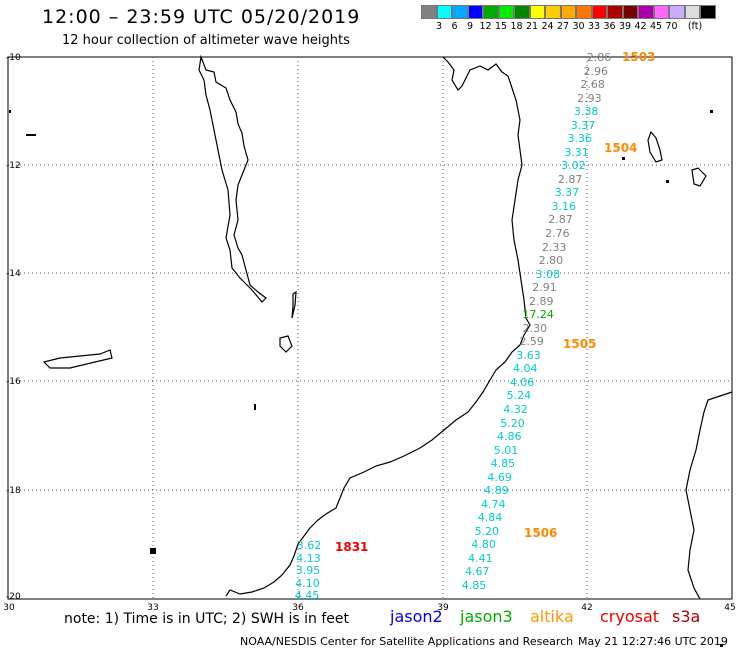 This screenshot has width=740, height=650. Describe the element at coordinates (576, 152) in the screenshot. I see `wave-height-value: 3.31` at that location.